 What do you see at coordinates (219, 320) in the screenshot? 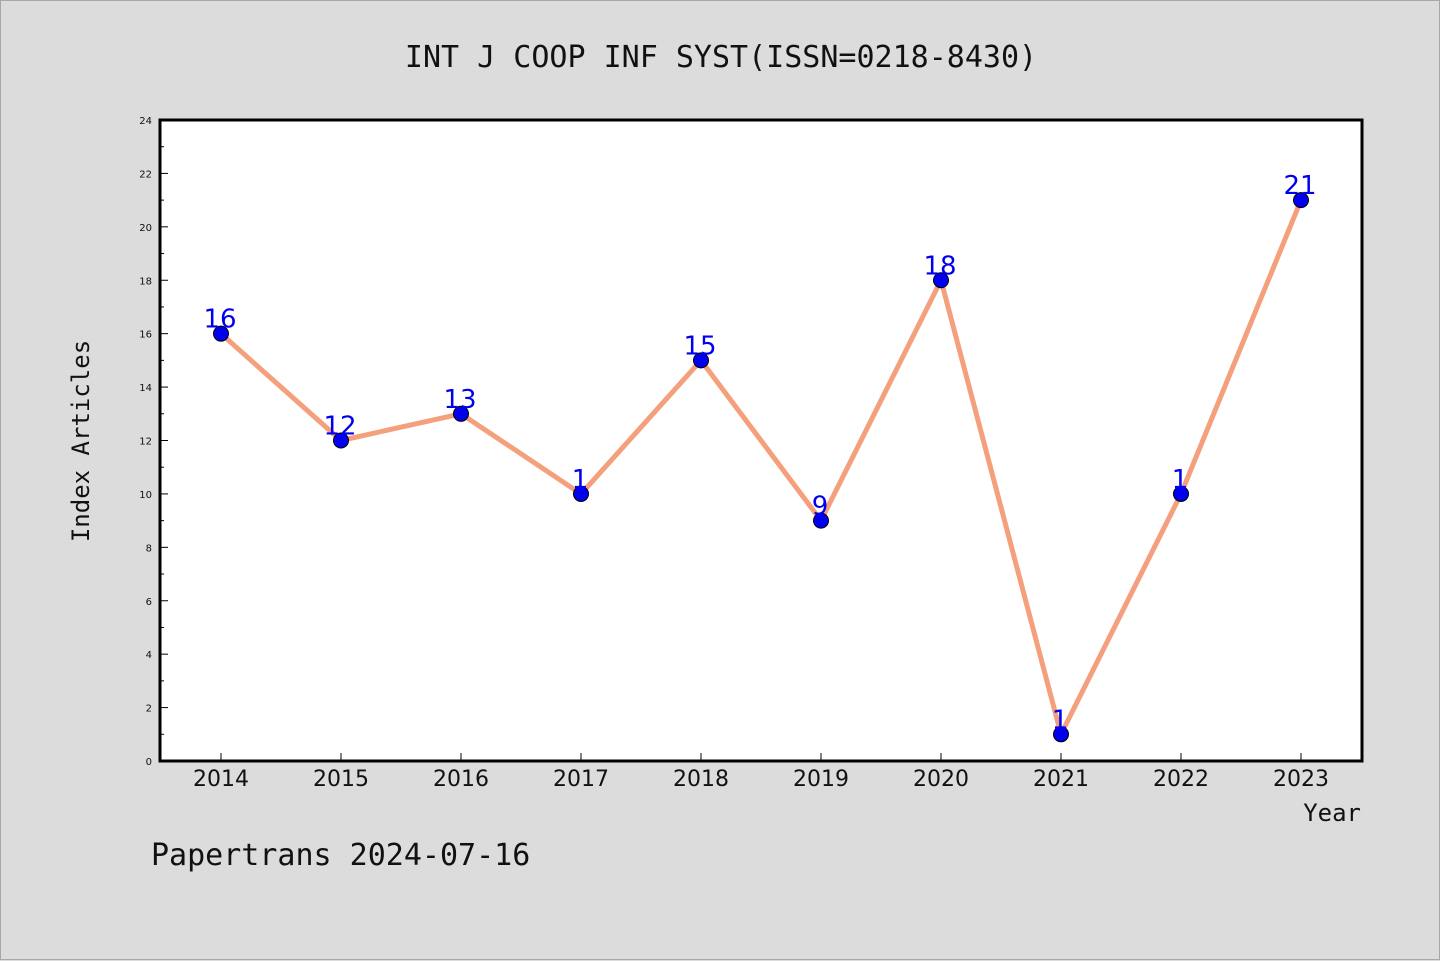
I see `data-label: 16` at bounding box center [219, 320].